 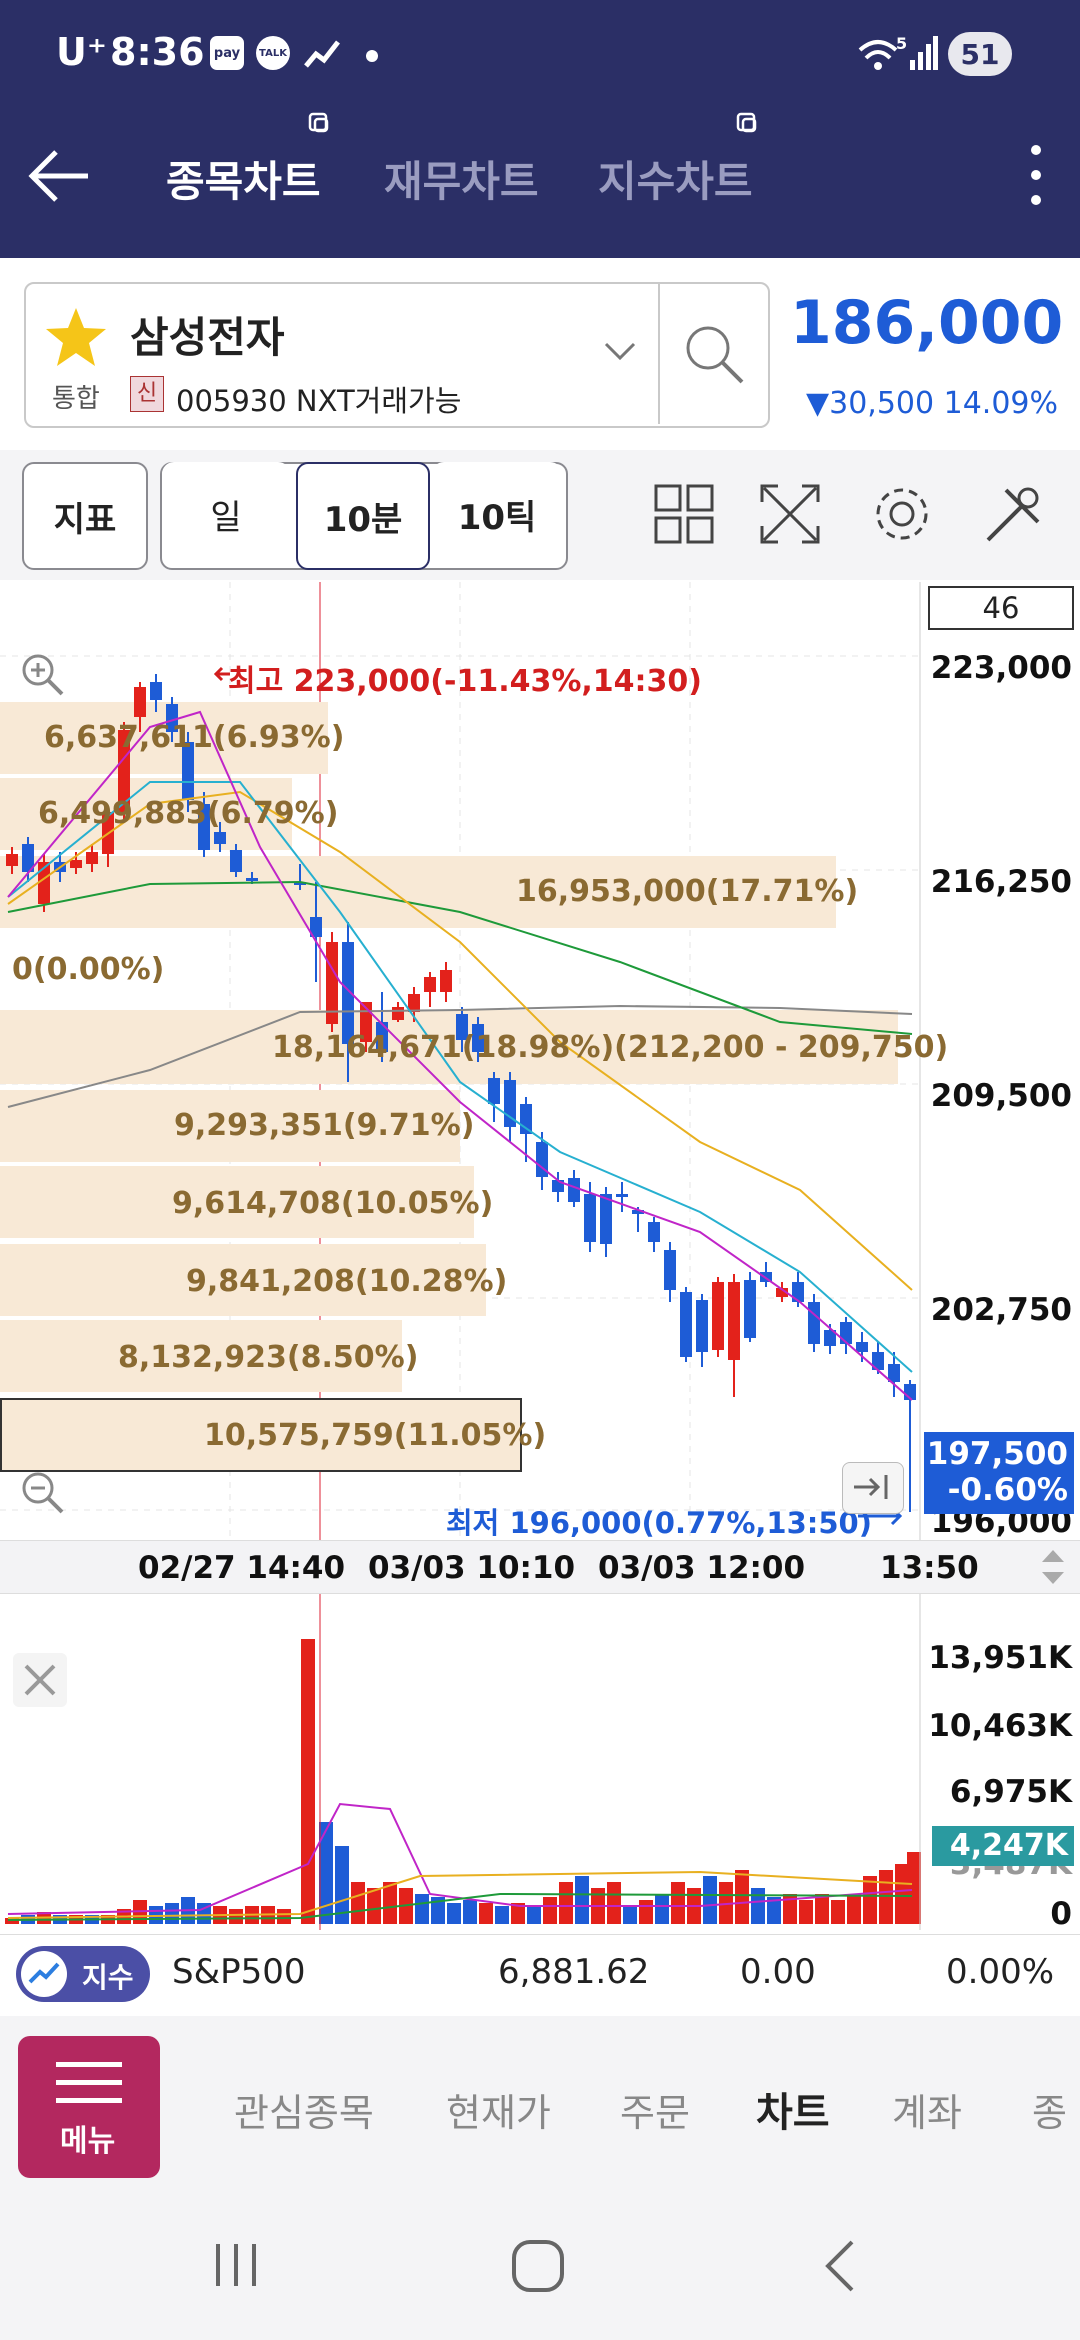 I want to click on search-icon, so click(x=715, y=355).